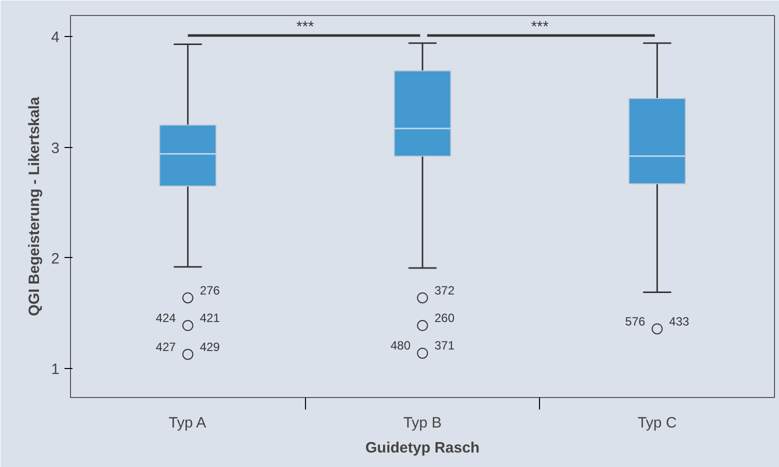  I want to click on annotation: 429, so click(210, 347).